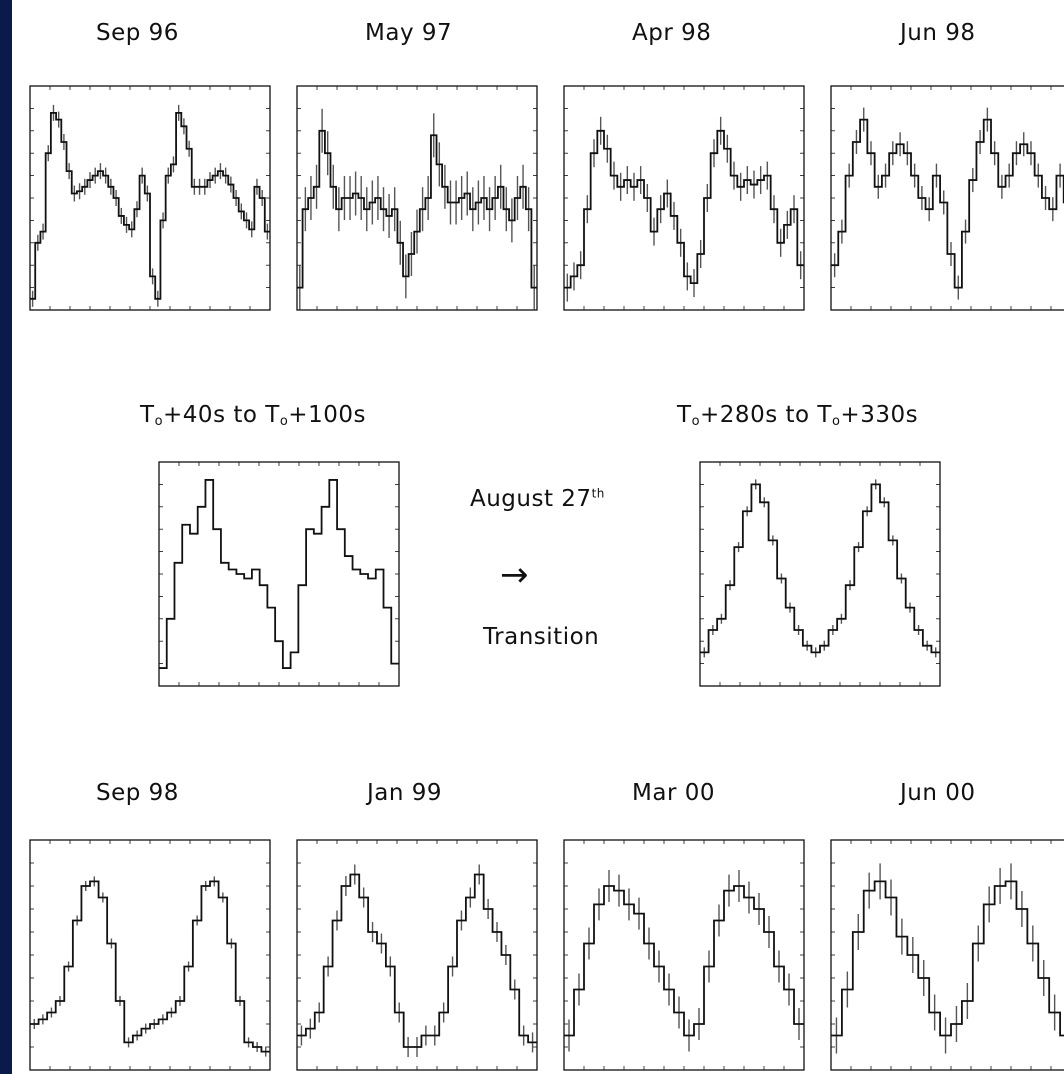 The width and height of the screenshot is (1064, 1074). Describe the element at coordinates (673, 793) in the screenshot. I see `title-mar-00: Mar 00` at that location.